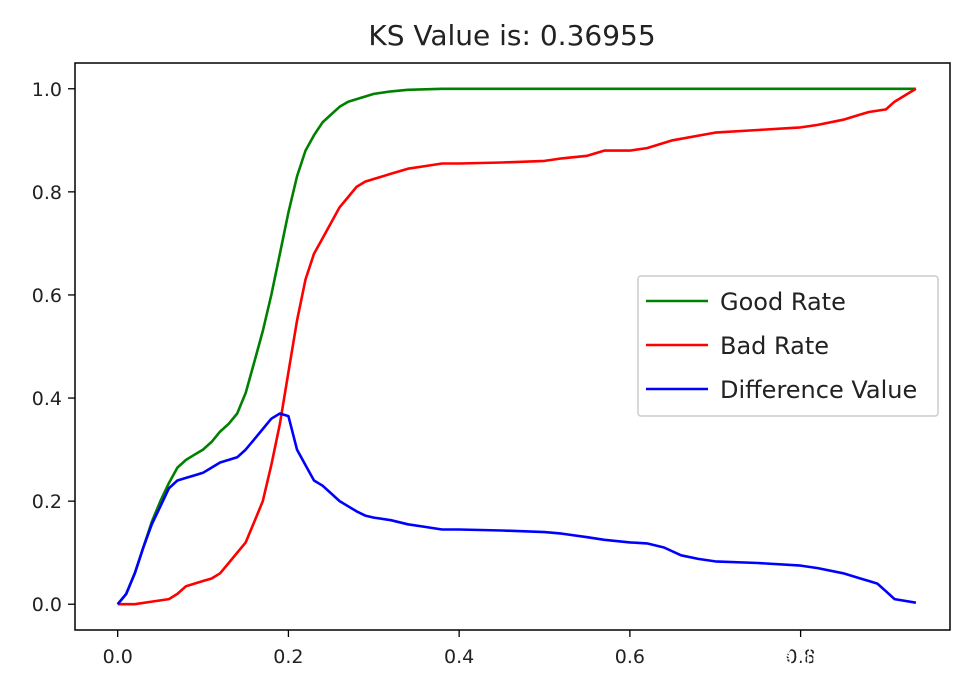  Describe the element at coordinates (47, 399) in the screenshot. I see `y-tick-label: 0.4` at that location.